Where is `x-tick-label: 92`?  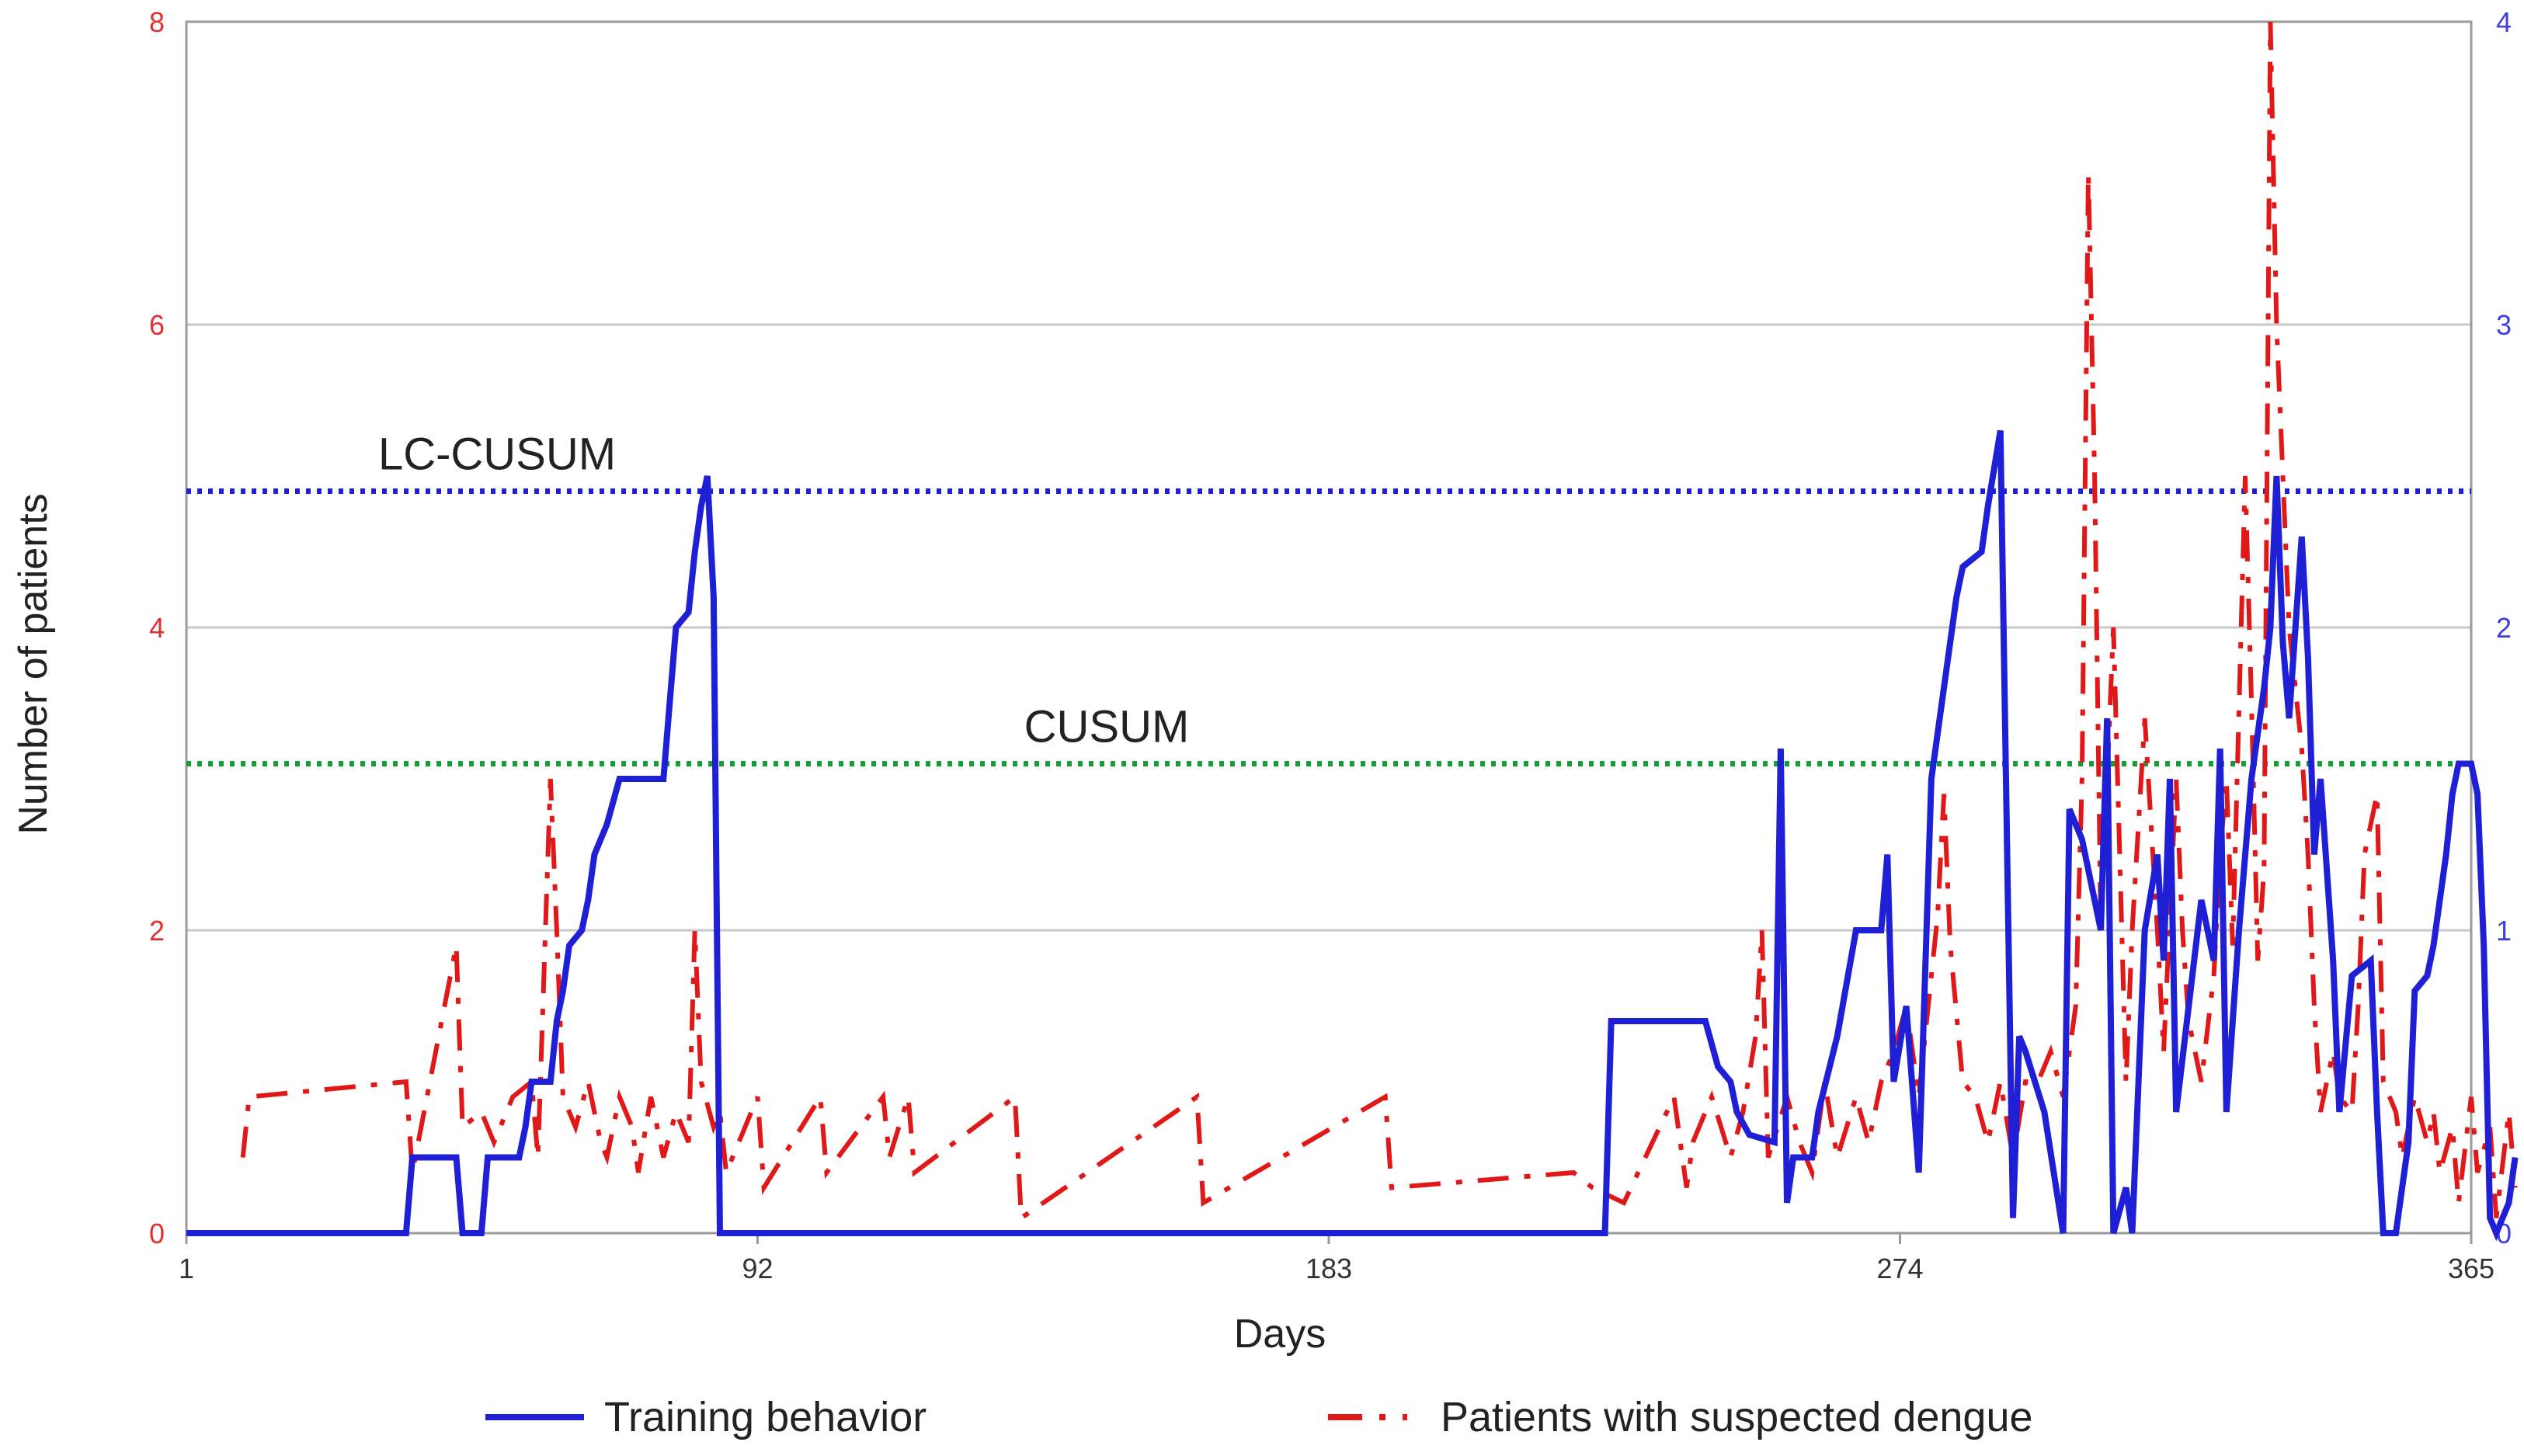 x-tick-label: 92 is located at coordinates (757, 1268).